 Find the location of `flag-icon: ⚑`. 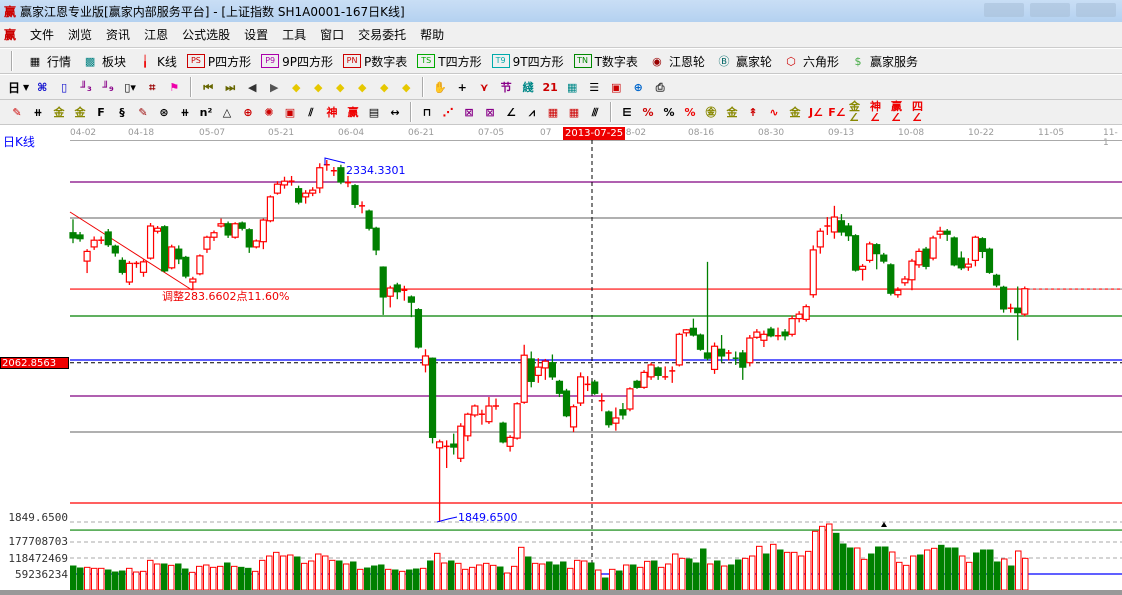

flag-icon: ⚑ is located at coordinates (174, 87).